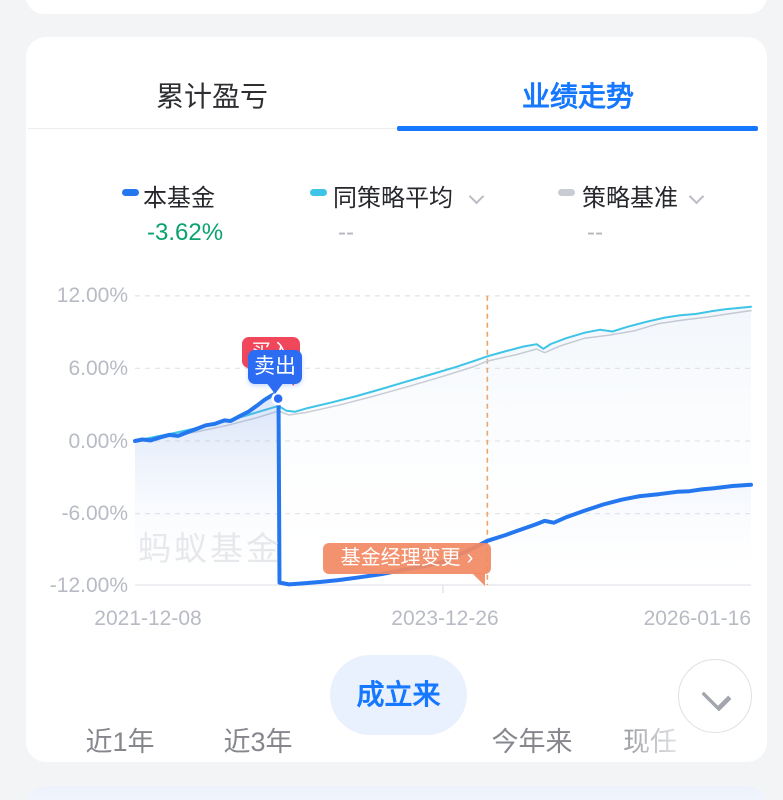 The image size is (783, 800). I want to click on y-tick: 12.00%, so click(92, 295).